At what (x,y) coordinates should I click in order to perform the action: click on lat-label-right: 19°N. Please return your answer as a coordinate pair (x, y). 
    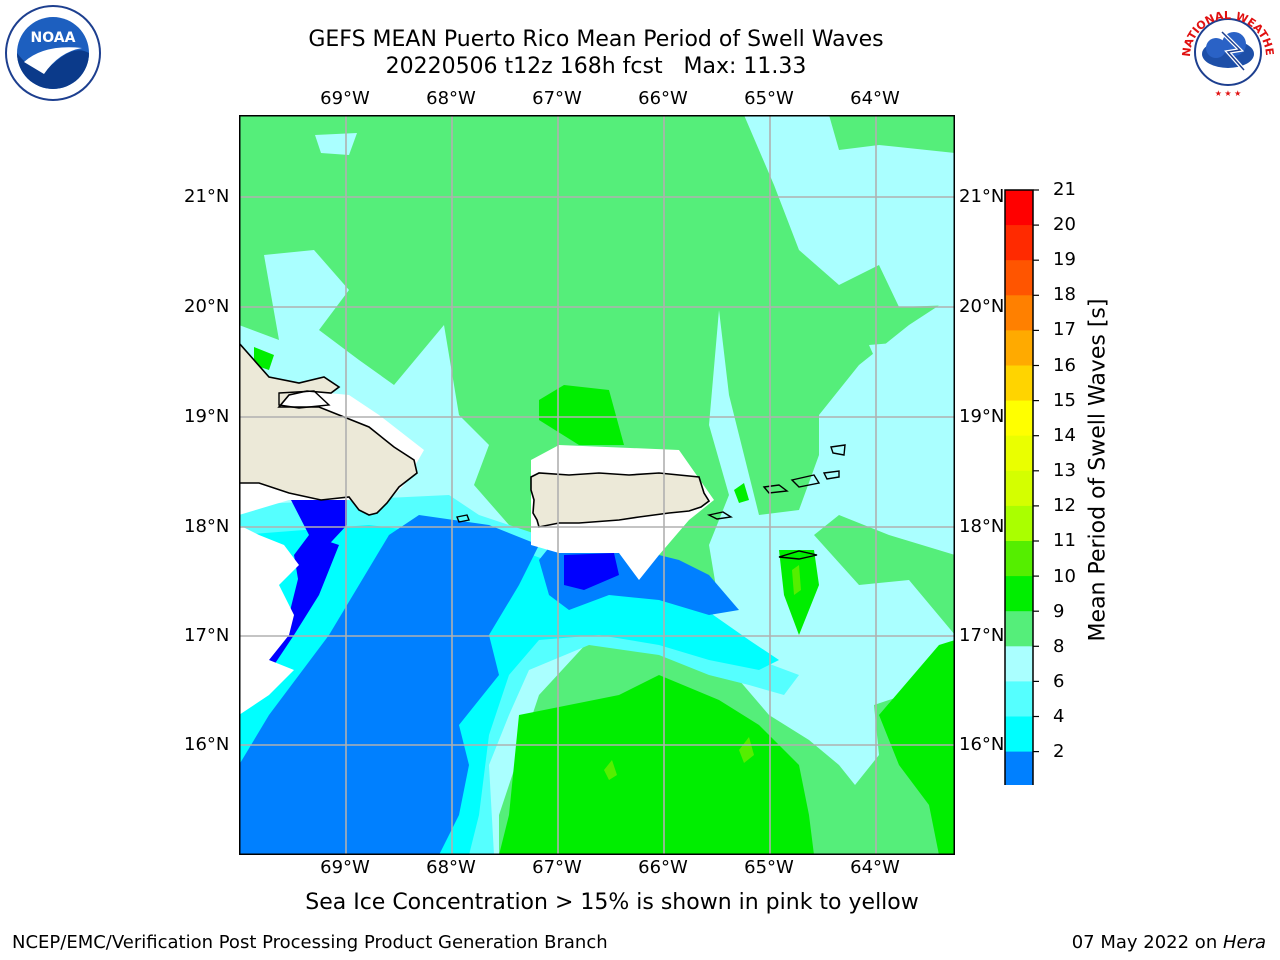
    Looking at the image, I should click on (982, 416).